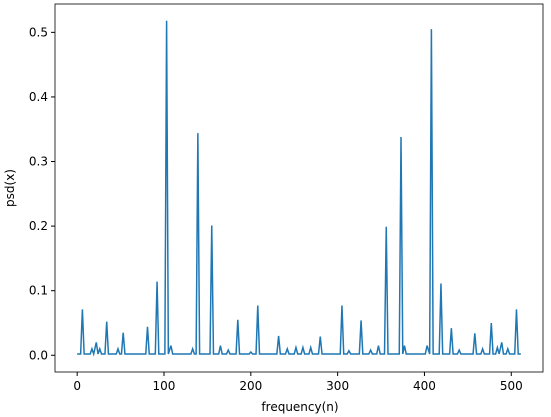 The height and width of the screenshot is (417, 551). I want to click on y-tick-label: 0.1, so click(38, 291).